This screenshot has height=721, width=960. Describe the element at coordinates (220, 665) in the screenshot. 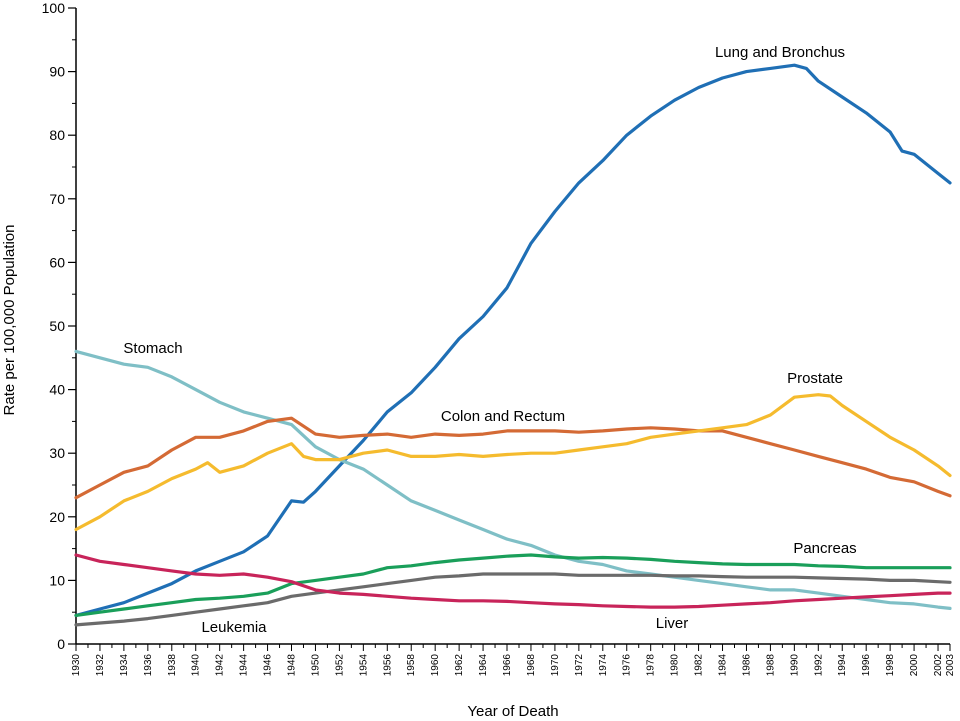

I see `x-tick-label: 1942` at that location.